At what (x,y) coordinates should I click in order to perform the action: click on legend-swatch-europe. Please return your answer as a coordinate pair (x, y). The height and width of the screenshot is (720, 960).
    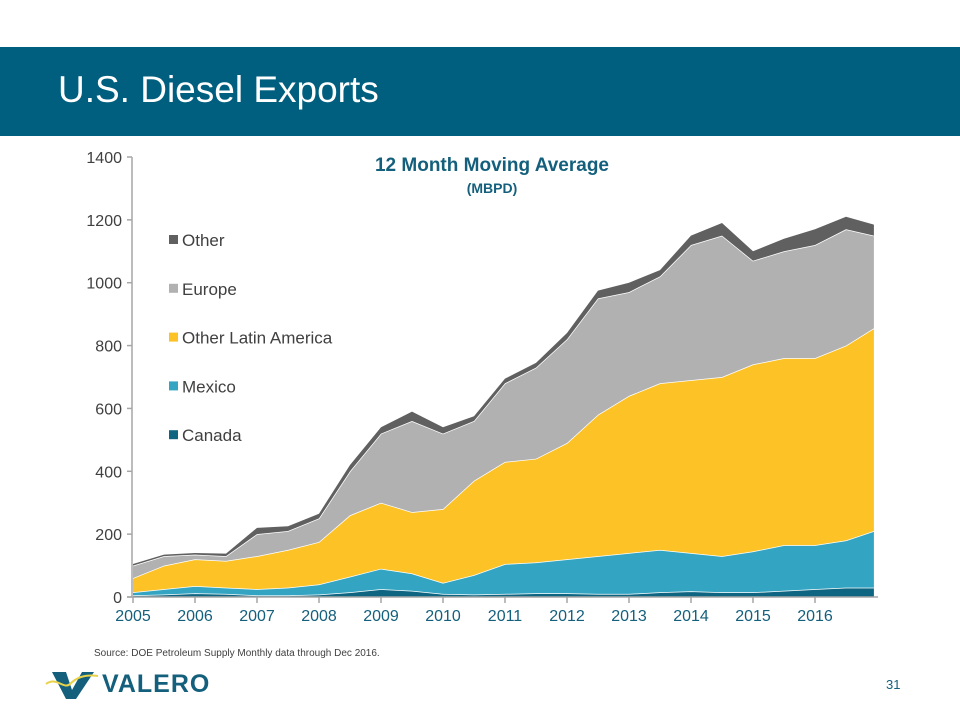
    Looking at the image, I should click on (173, 288).